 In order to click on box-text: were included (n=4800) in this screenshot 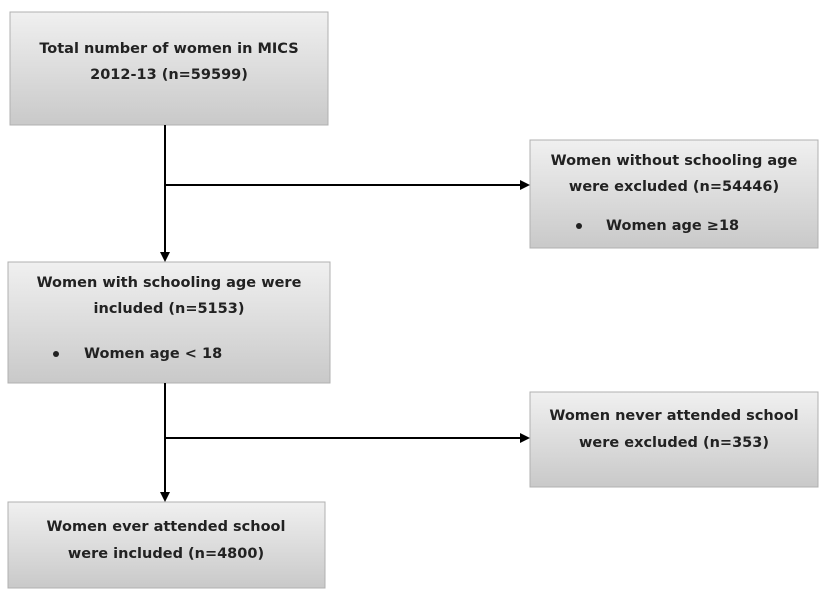, I will do `click(166, 554)`.